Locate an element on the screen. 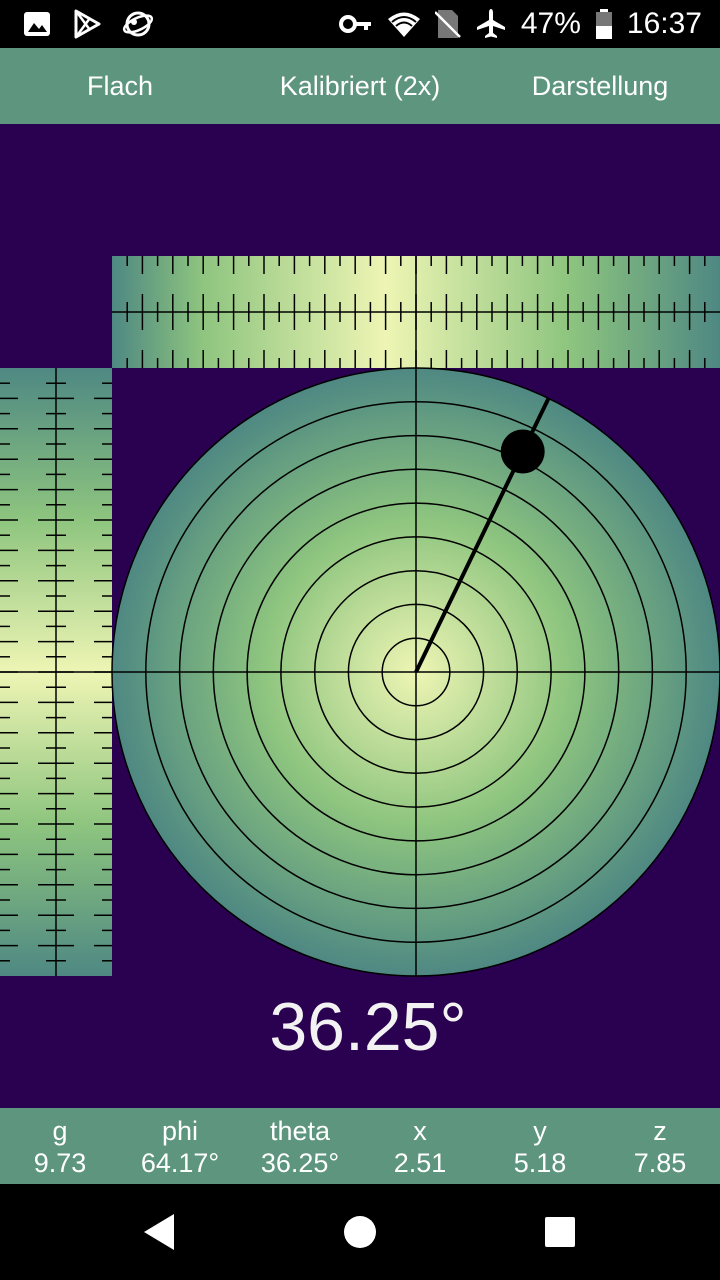 The height and width of the screenshot is (1280, 720). stat-value: 2.51 is located at coordinates (420, 1163).